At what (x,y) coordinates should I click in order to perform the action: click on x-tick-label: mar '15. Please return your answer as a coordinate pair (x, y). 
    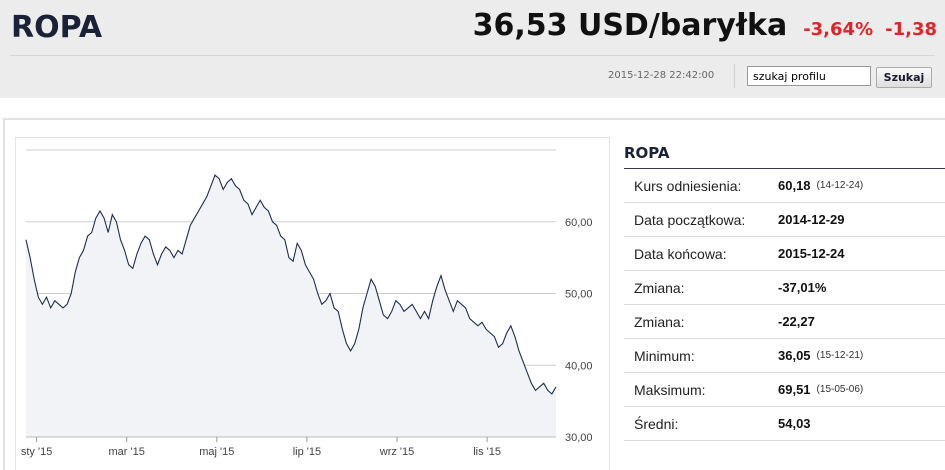
    Looking at the image, I should click on (127, 452).